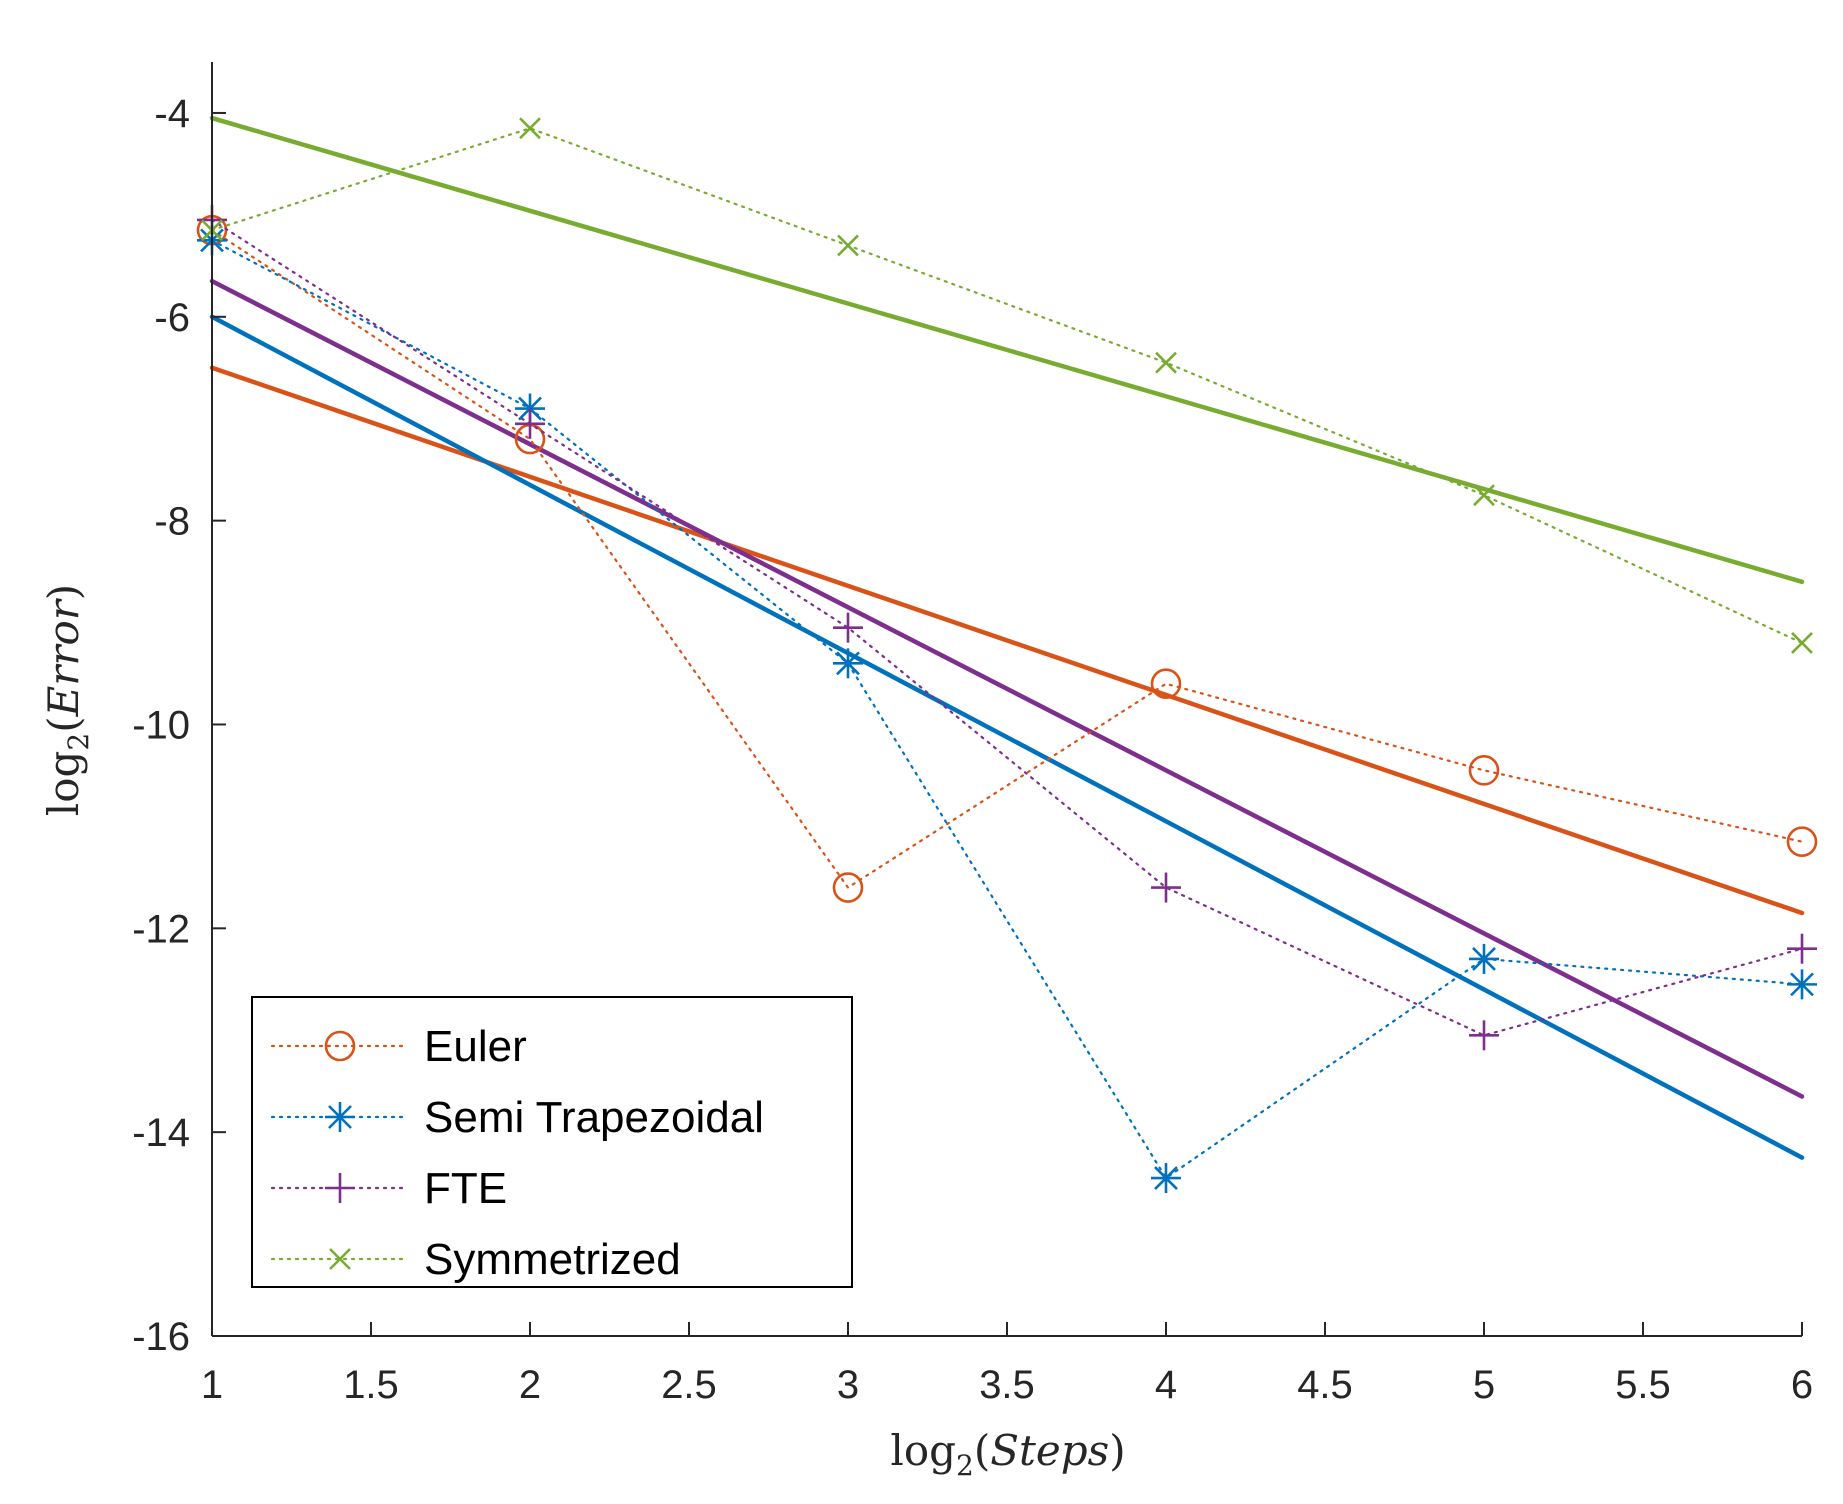 The image size is (1843, 1504). What do you see at coordinates (530, 1385) in the screenshot?
I see `x-tick-label: 2` at bounding box center [530, 1385].